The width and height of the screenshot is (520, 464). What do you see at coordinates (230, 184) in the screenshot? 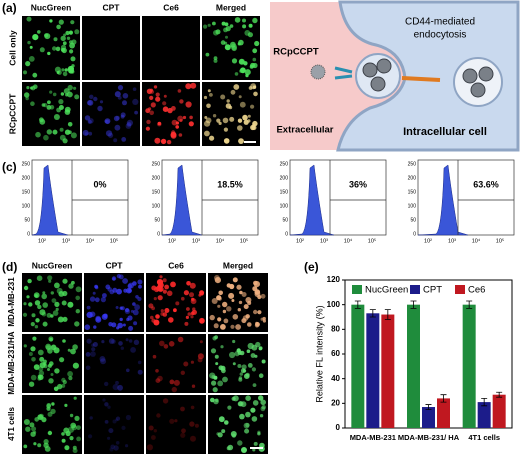
I see `gate-percent: 18.5%` at bounding box center [230, 184].